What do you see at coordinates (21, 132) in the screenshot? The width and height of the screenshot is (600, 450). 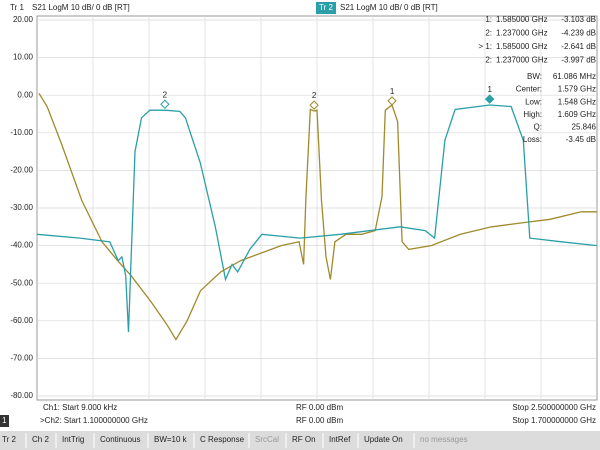 I see `y-tick-label: -10.00` at bounding box center [21, 132].